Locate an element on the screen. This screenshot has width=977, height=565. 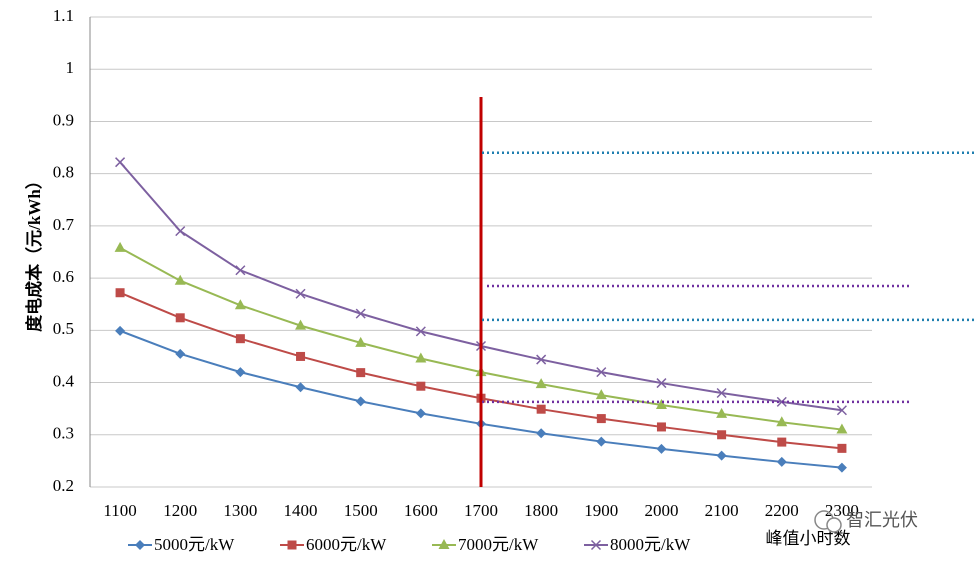
legend-label: 7000元/kW is located at coordinates (498, 544).